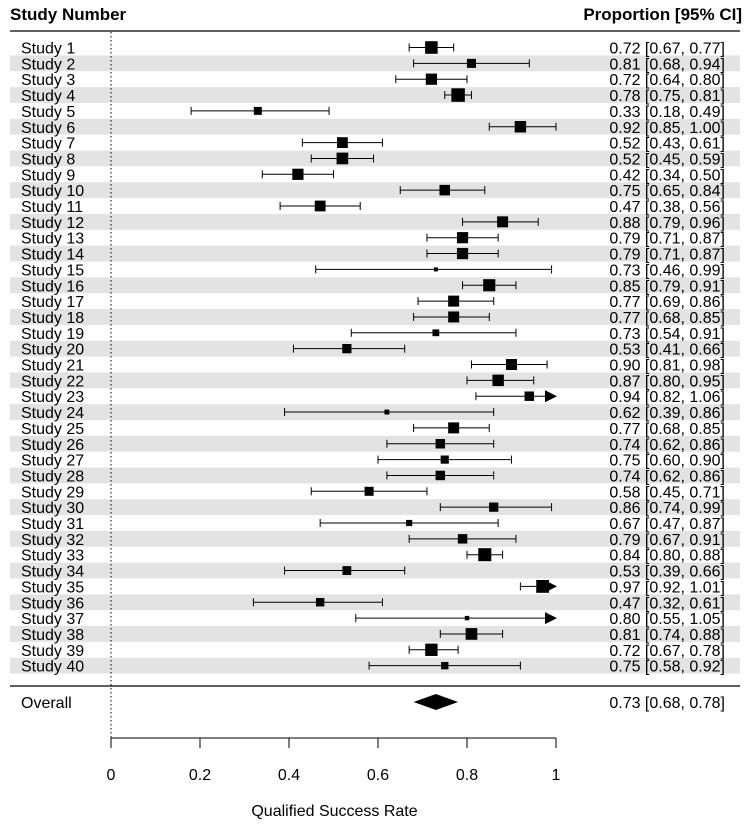 The height and width of the screenshot is (824, 750). Describe the element at coordinates (436, 702) in the screenshot. I see `overall-diamond` at that location.